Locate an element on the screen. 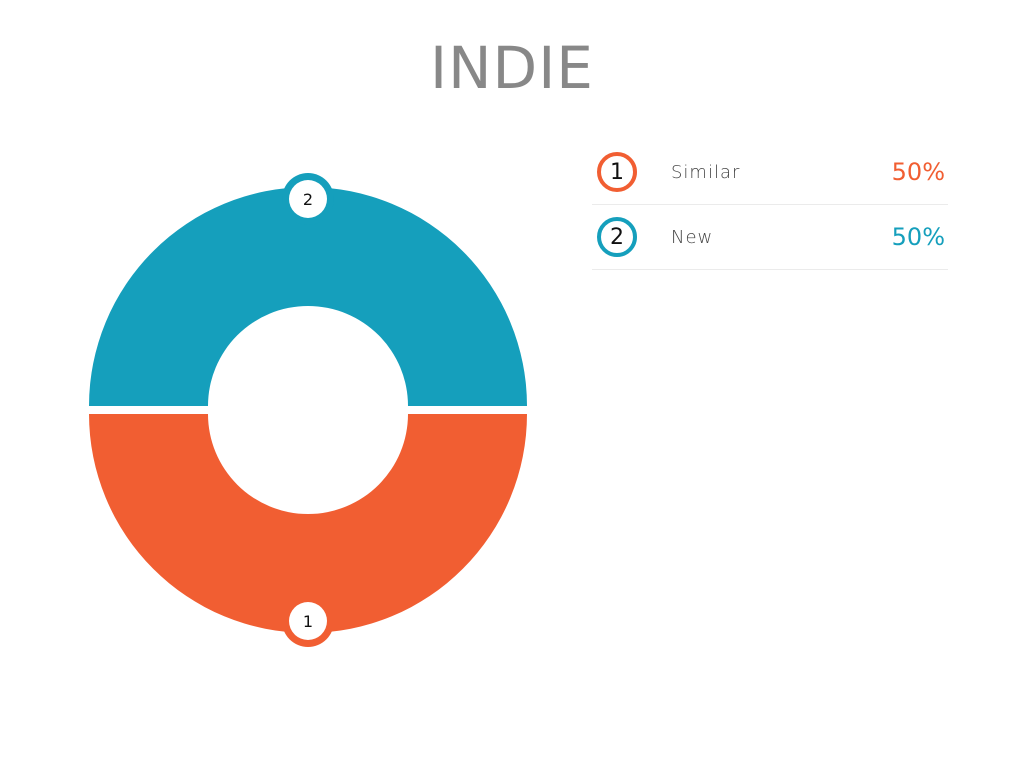 Image resolution: width=1024 pixels, height=768 pixels. slice-marker: 1 is located at coordinates (308, 621).